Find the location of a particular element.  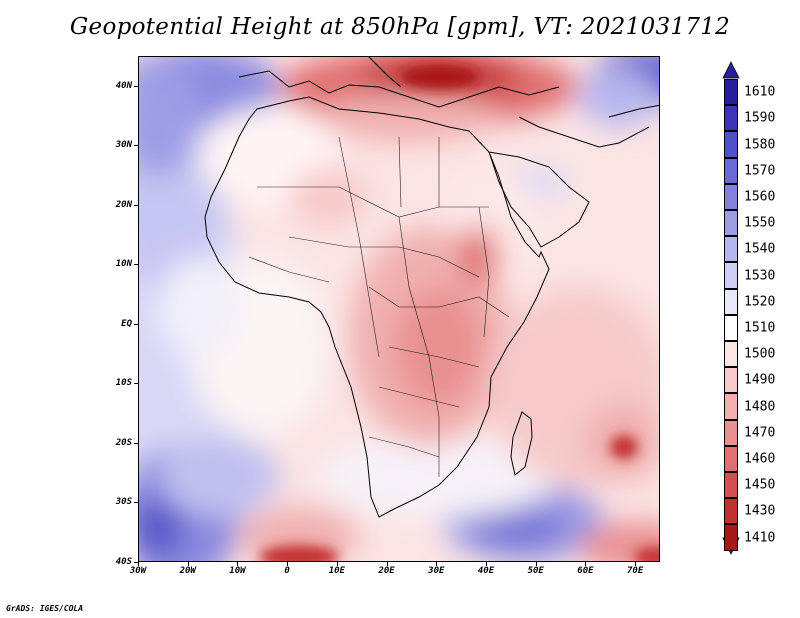

colorbar-label: 1410 is located at coordinates (760, 537).